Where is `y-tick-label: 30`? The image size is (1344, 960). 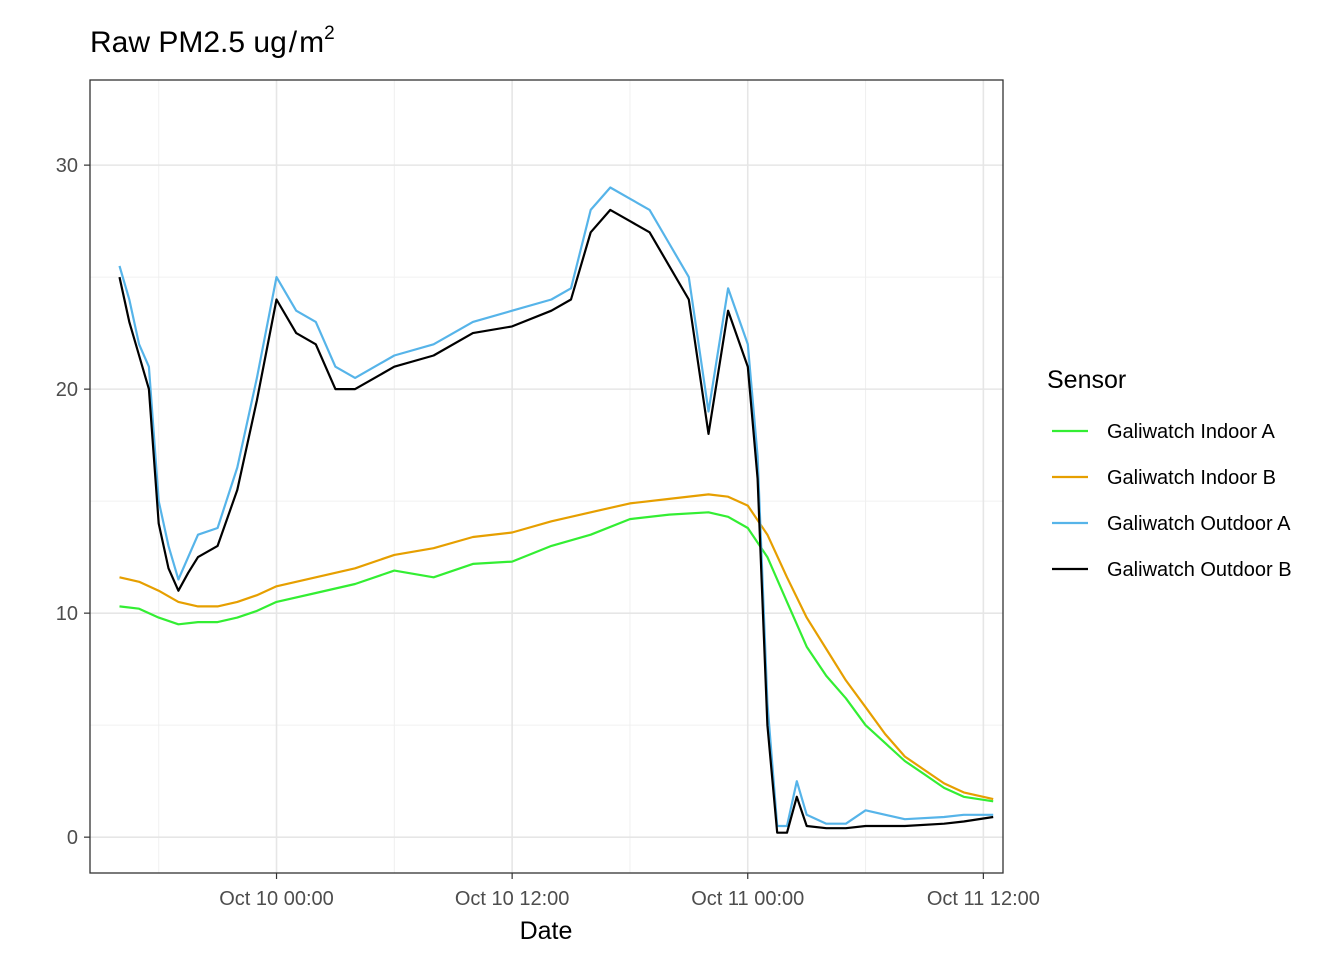 y-tick-label: 30 is located at coordinates (67, 166).